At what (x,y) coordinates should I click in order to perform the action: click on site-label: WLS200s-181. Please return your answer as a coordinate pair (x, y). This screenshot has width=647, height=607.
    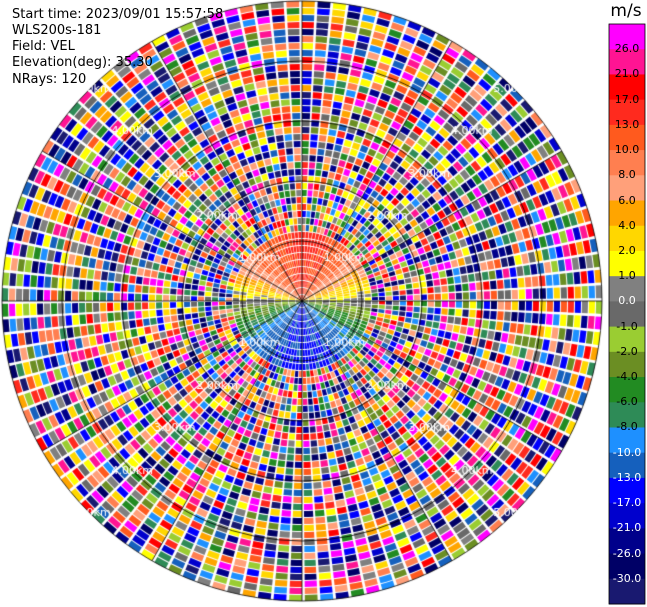
    Looking at the image, I should click on (57, 30).